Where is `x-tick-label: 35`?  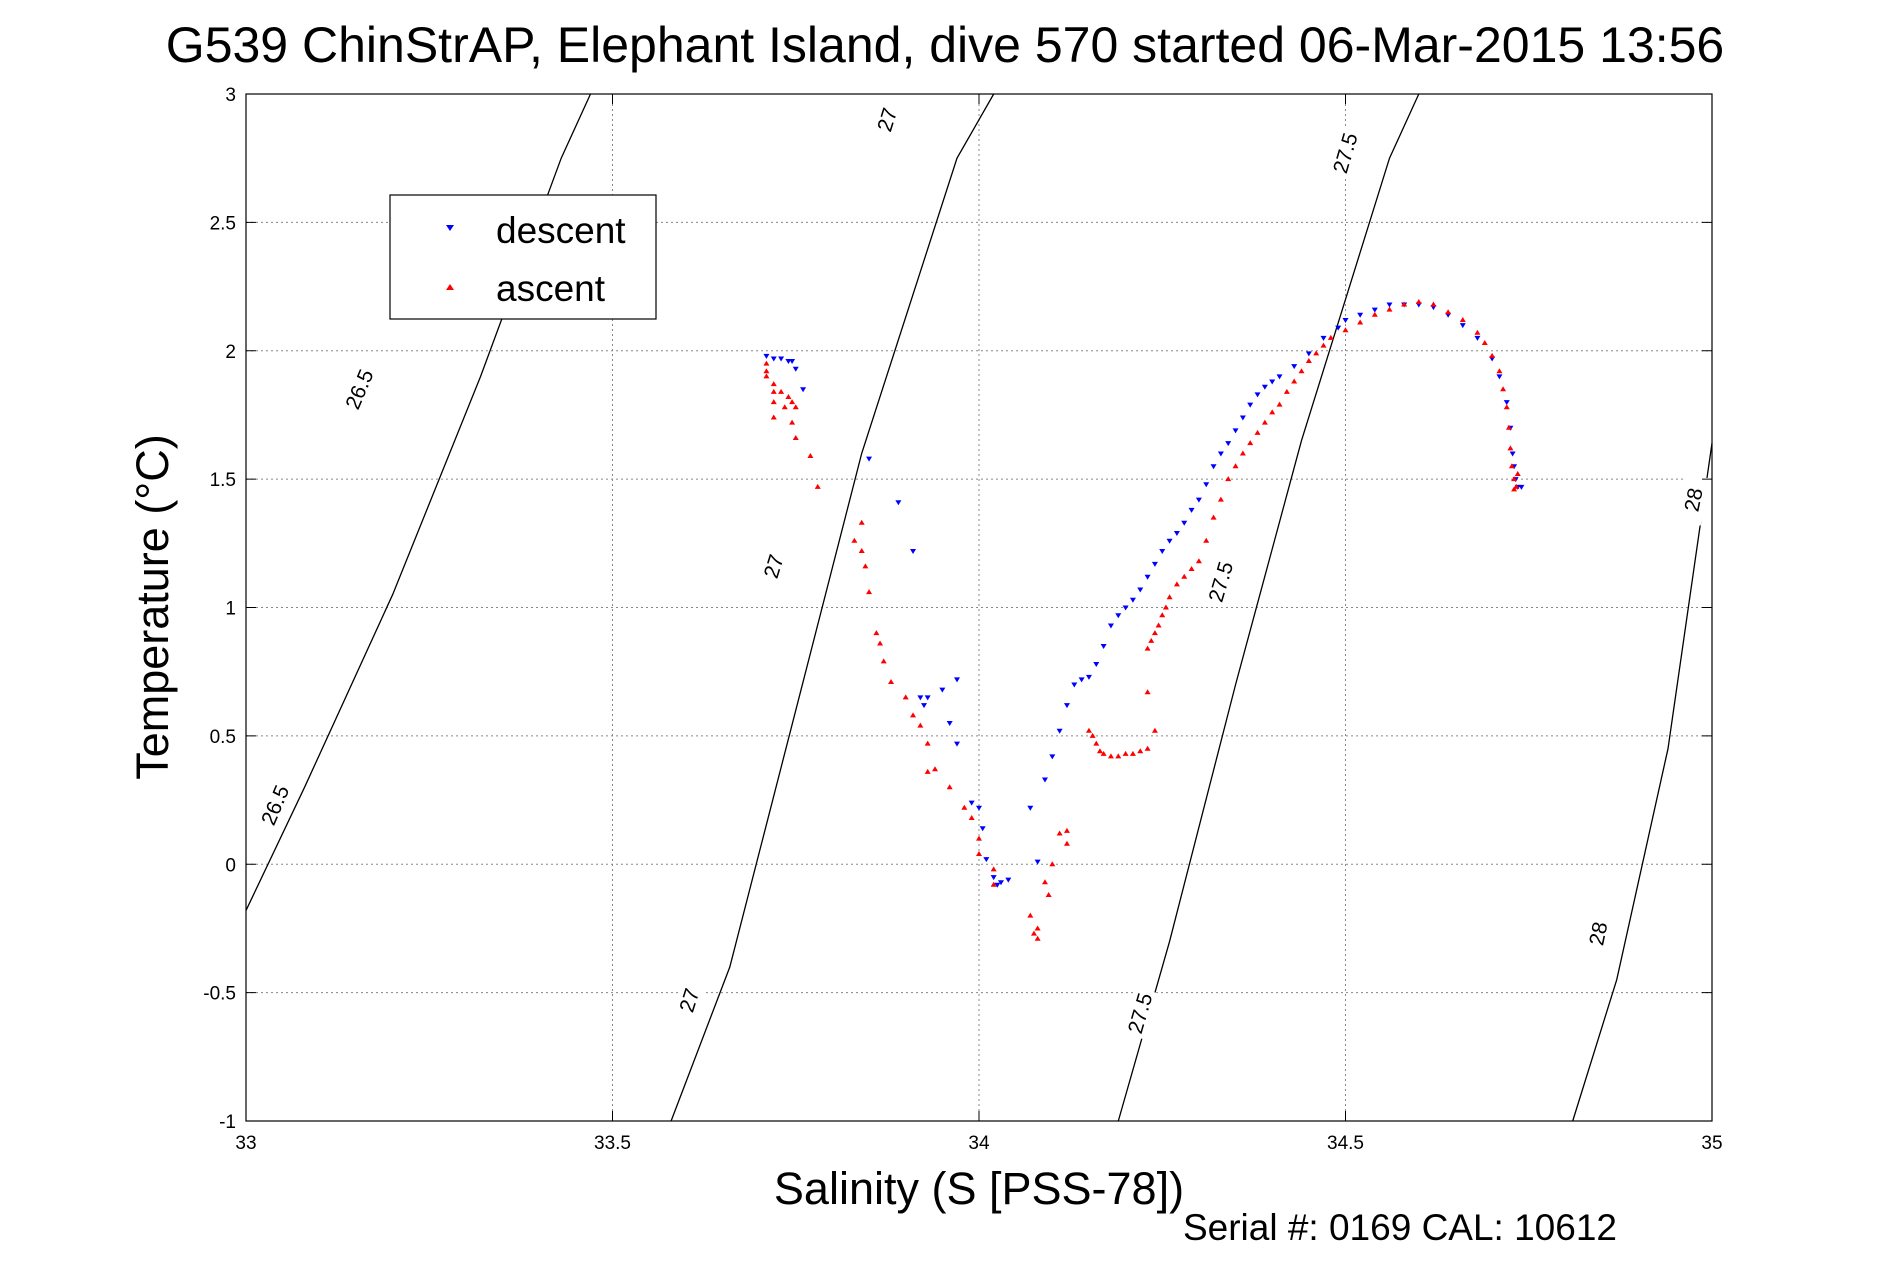 x-tick-label: 35 is located at coordinates (1711, 1143).